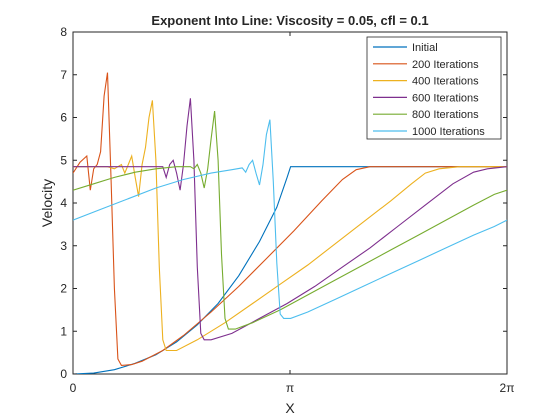  What do you see at coordinates (63, 289) in the screenshot?
I see `y-tick-label: 2` at bounding box center [63, 289].